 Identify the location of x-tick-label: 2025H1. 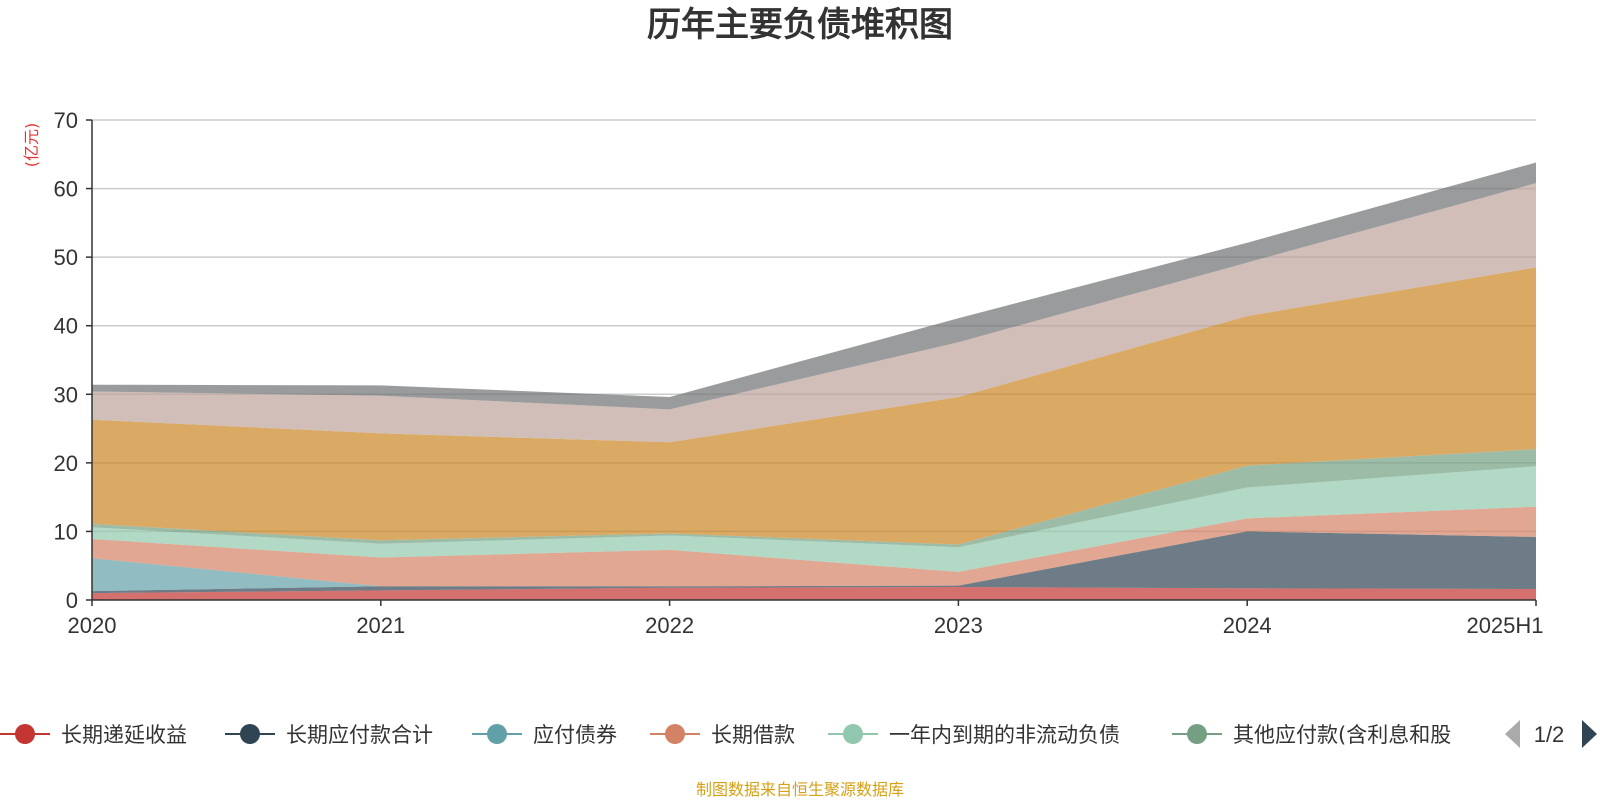
(1504, 625).